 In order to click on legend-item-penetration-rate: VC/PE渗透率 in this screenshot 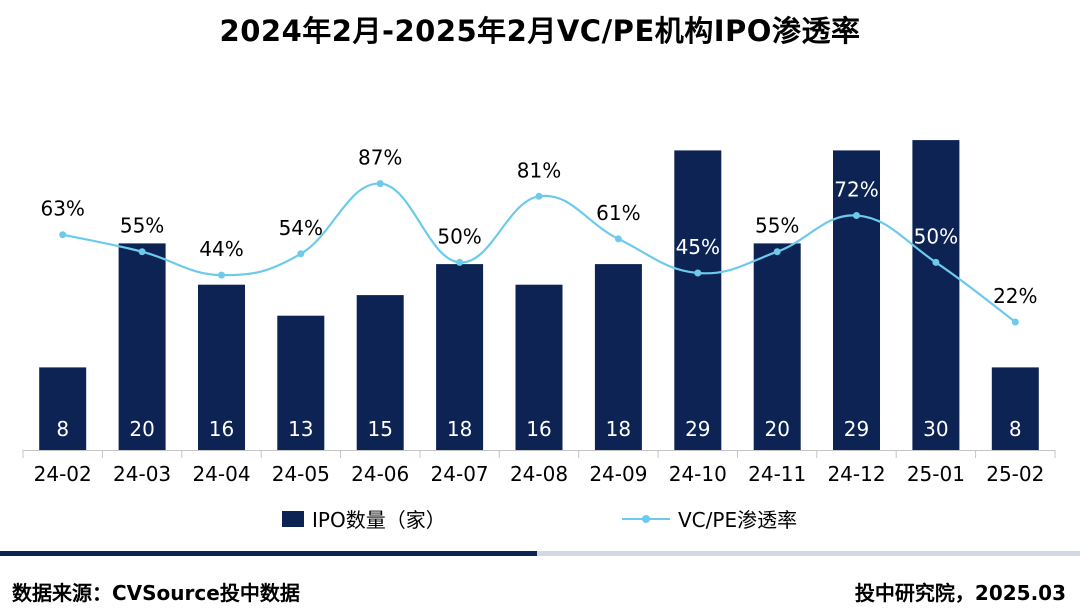, I will do `click(709, 518)`.